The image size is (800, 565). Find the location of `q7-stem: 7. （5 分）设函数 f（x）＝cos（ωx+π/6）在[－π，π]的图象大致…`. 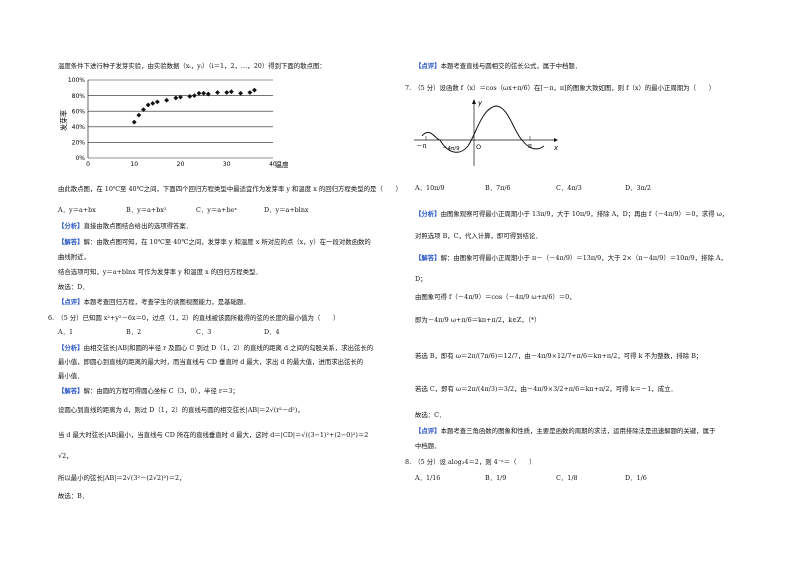

q7-stem: 7. （5 分）设函数 f（x）＝cos（ωx+π/6）在[－π，π]的图象大致… is located at coordinates (560, 88).